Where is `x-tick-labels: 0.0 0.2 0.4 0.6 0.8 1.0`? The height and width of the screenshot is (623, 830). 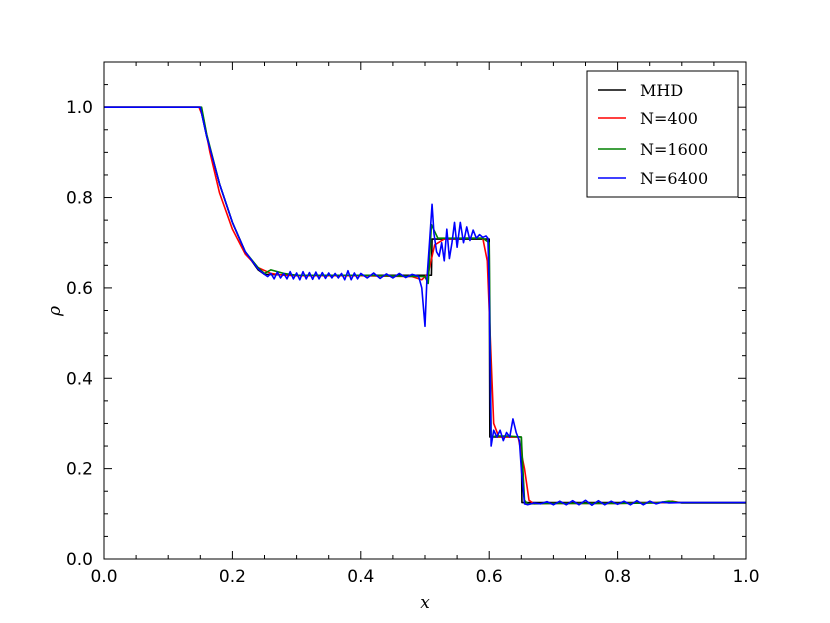 x-tick-labels: 0.0 0.2 0.4 0.6 0.8 1.0 is located at coordinates (424, 577).